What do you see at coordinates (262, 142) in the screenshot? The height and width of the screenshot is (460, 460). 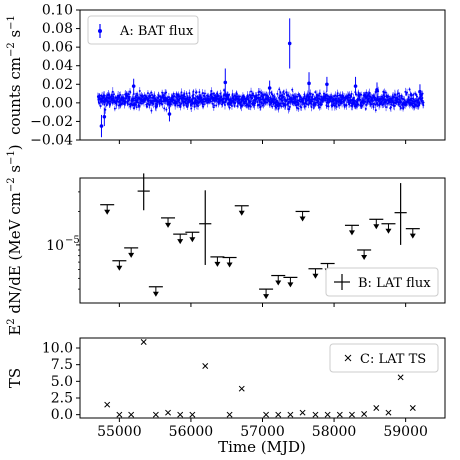 I see `panel-a-x-ticks` at bounding box center [262, 142].